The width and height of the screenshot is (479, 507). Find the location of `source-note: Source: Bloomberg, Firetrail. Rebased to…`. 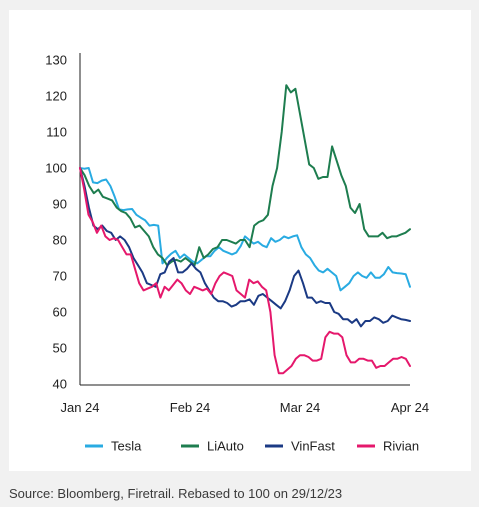

source-note: Source: Bloomberg, Firetrail. Rebased to… is located at coordinates (176, 493).